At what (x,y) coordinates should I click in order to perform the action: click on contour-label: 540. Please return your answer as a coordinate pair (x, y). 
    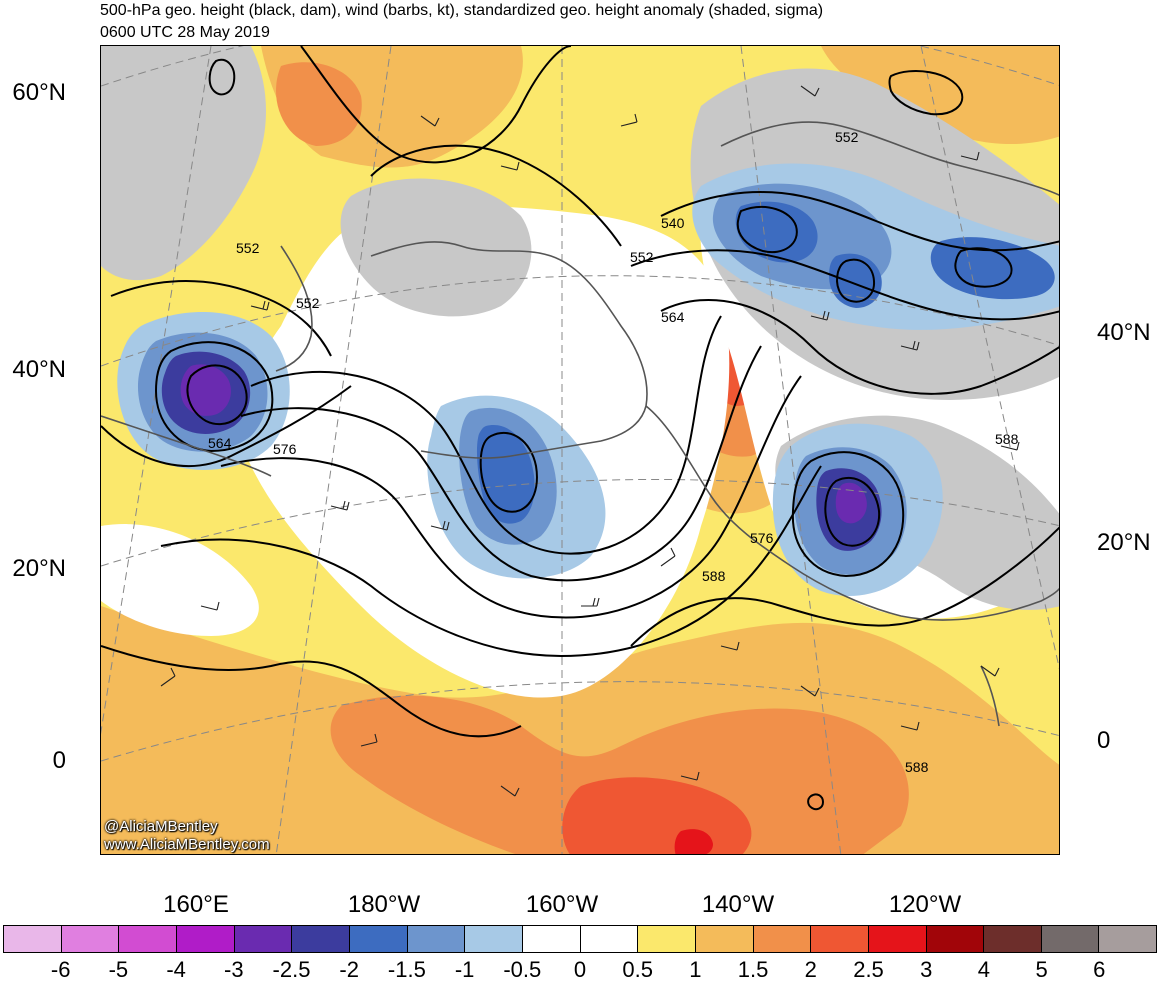
    Looking at the image, I should click on (673, 223).